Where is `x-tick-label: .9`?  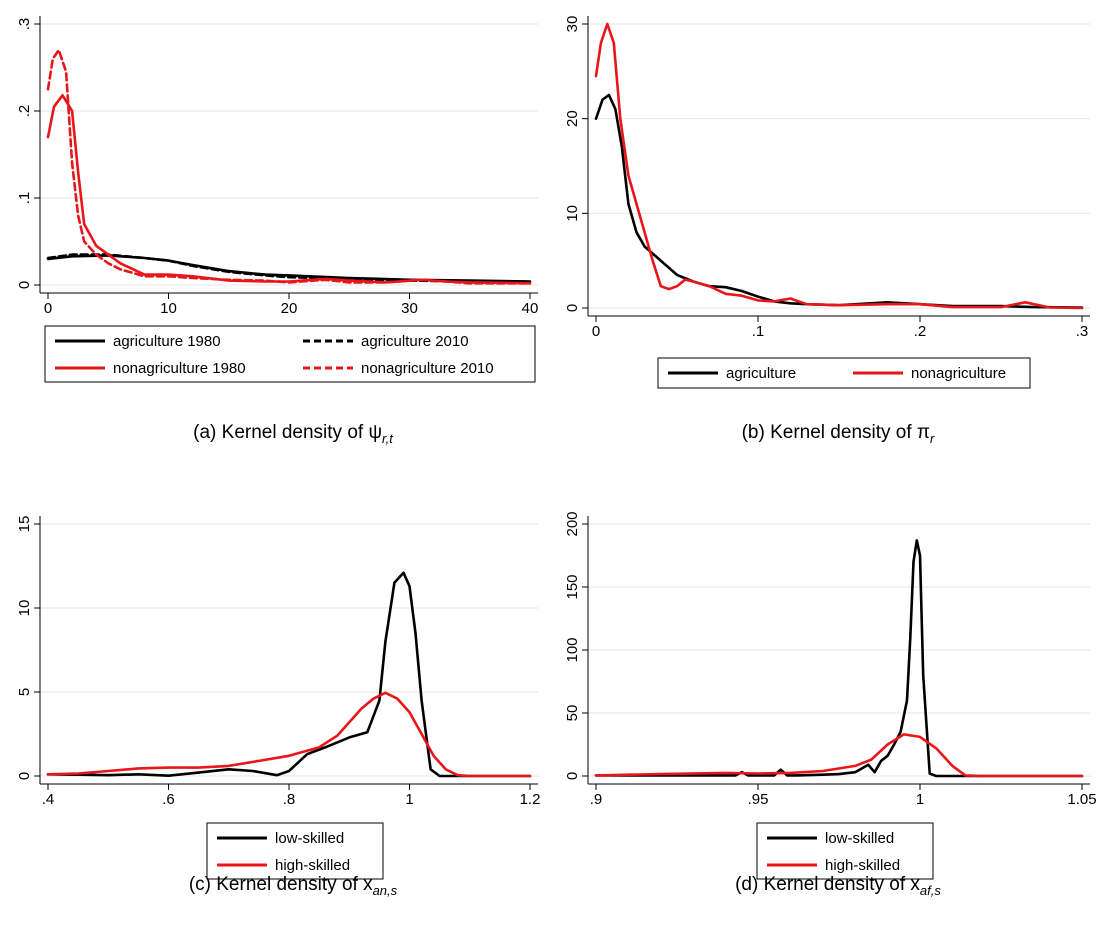 x-tick-label: .9 is located at coordinates (596, 799).